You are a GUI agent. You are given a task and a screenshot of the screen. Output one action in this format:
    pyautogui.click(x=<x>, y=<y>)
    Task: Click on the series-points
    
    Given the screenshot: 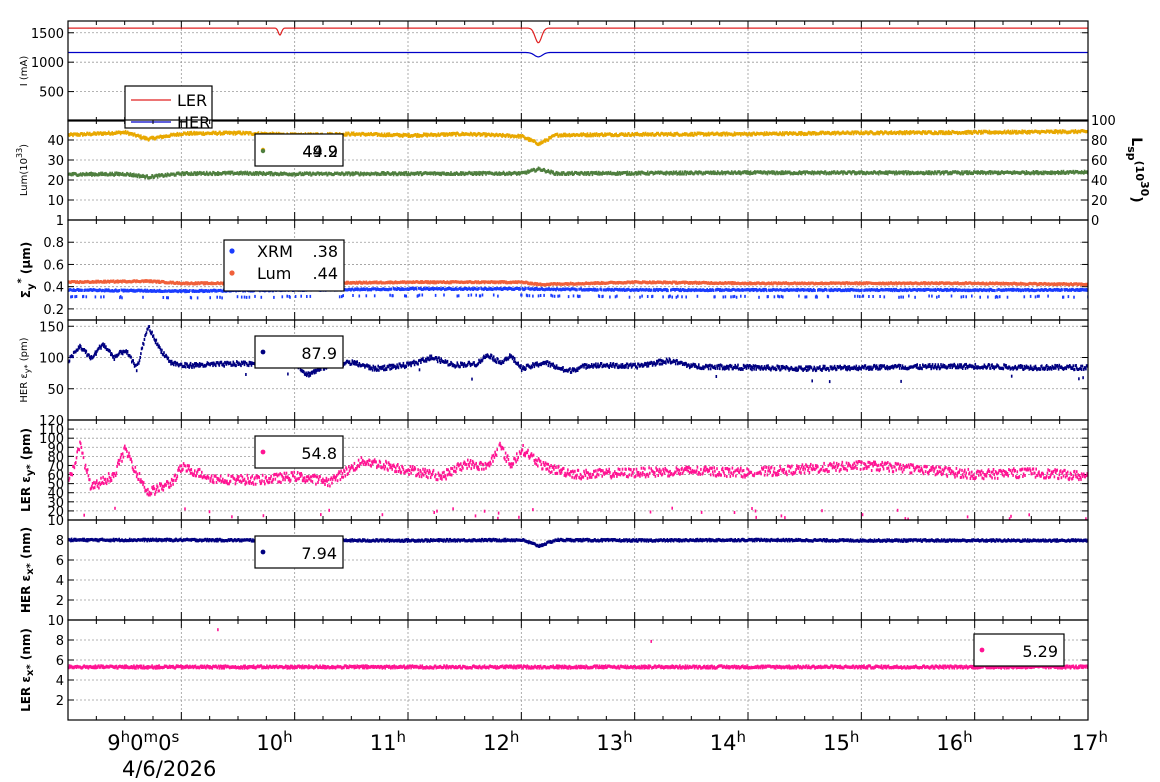 What is the action you would take?
    pyautogui.click(x=578, y=138)
    